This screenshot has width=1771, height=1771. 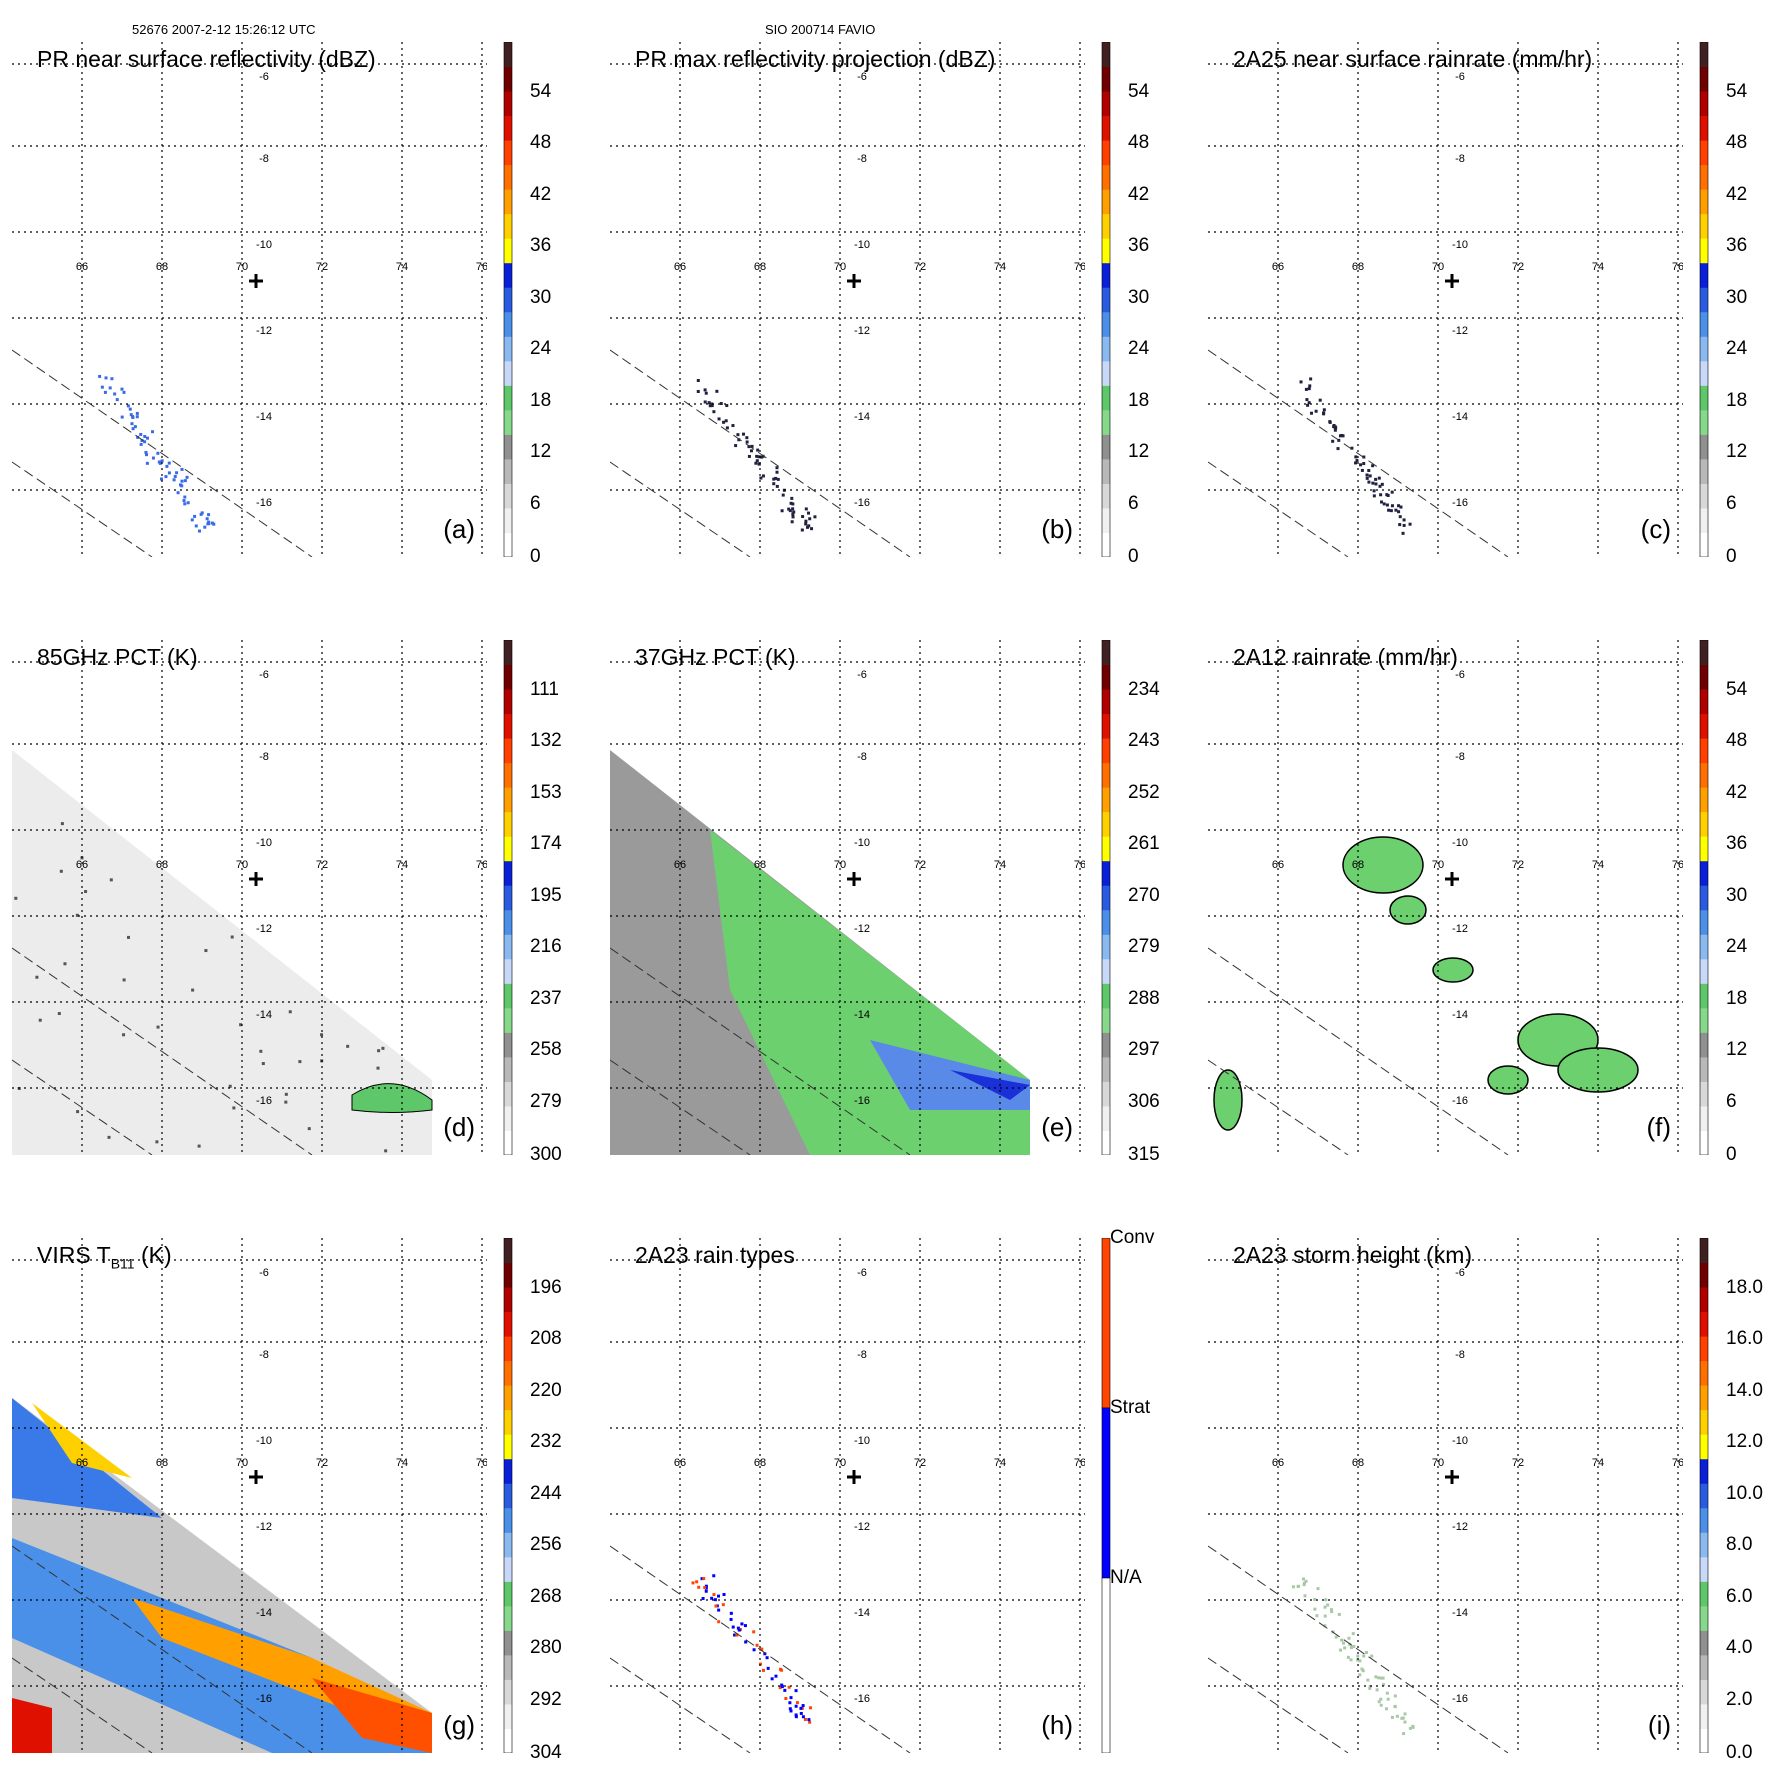 I want to click on lon-tick-label: 66, so click(x=82, y=267).